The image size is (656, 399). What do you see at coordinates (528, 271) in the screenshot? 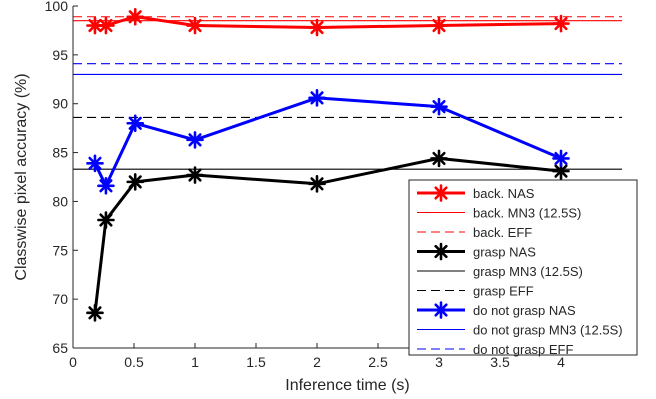
I see `legend-label-grasp-mn3-12-5s: grasp MN3 (12.5S)` at bounding box center [528, 271].